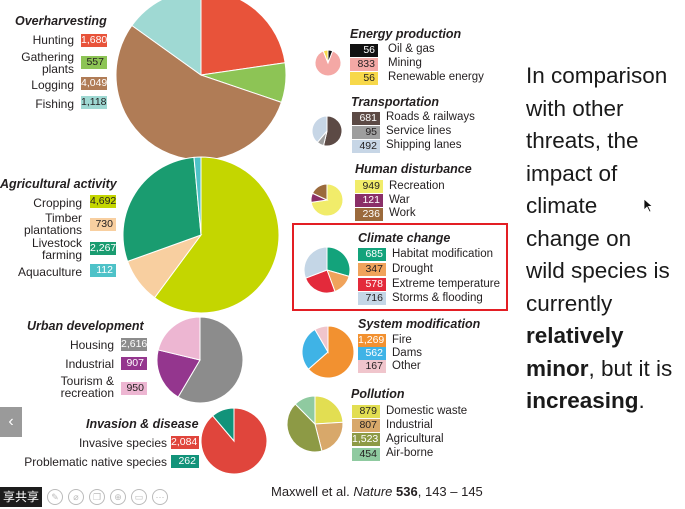 This screenshot has height=509, width=685. What do you see at coordinates (166, 38) in the screenshot?
I see `pie-slice-fishing` at bounding box center [166, 38].